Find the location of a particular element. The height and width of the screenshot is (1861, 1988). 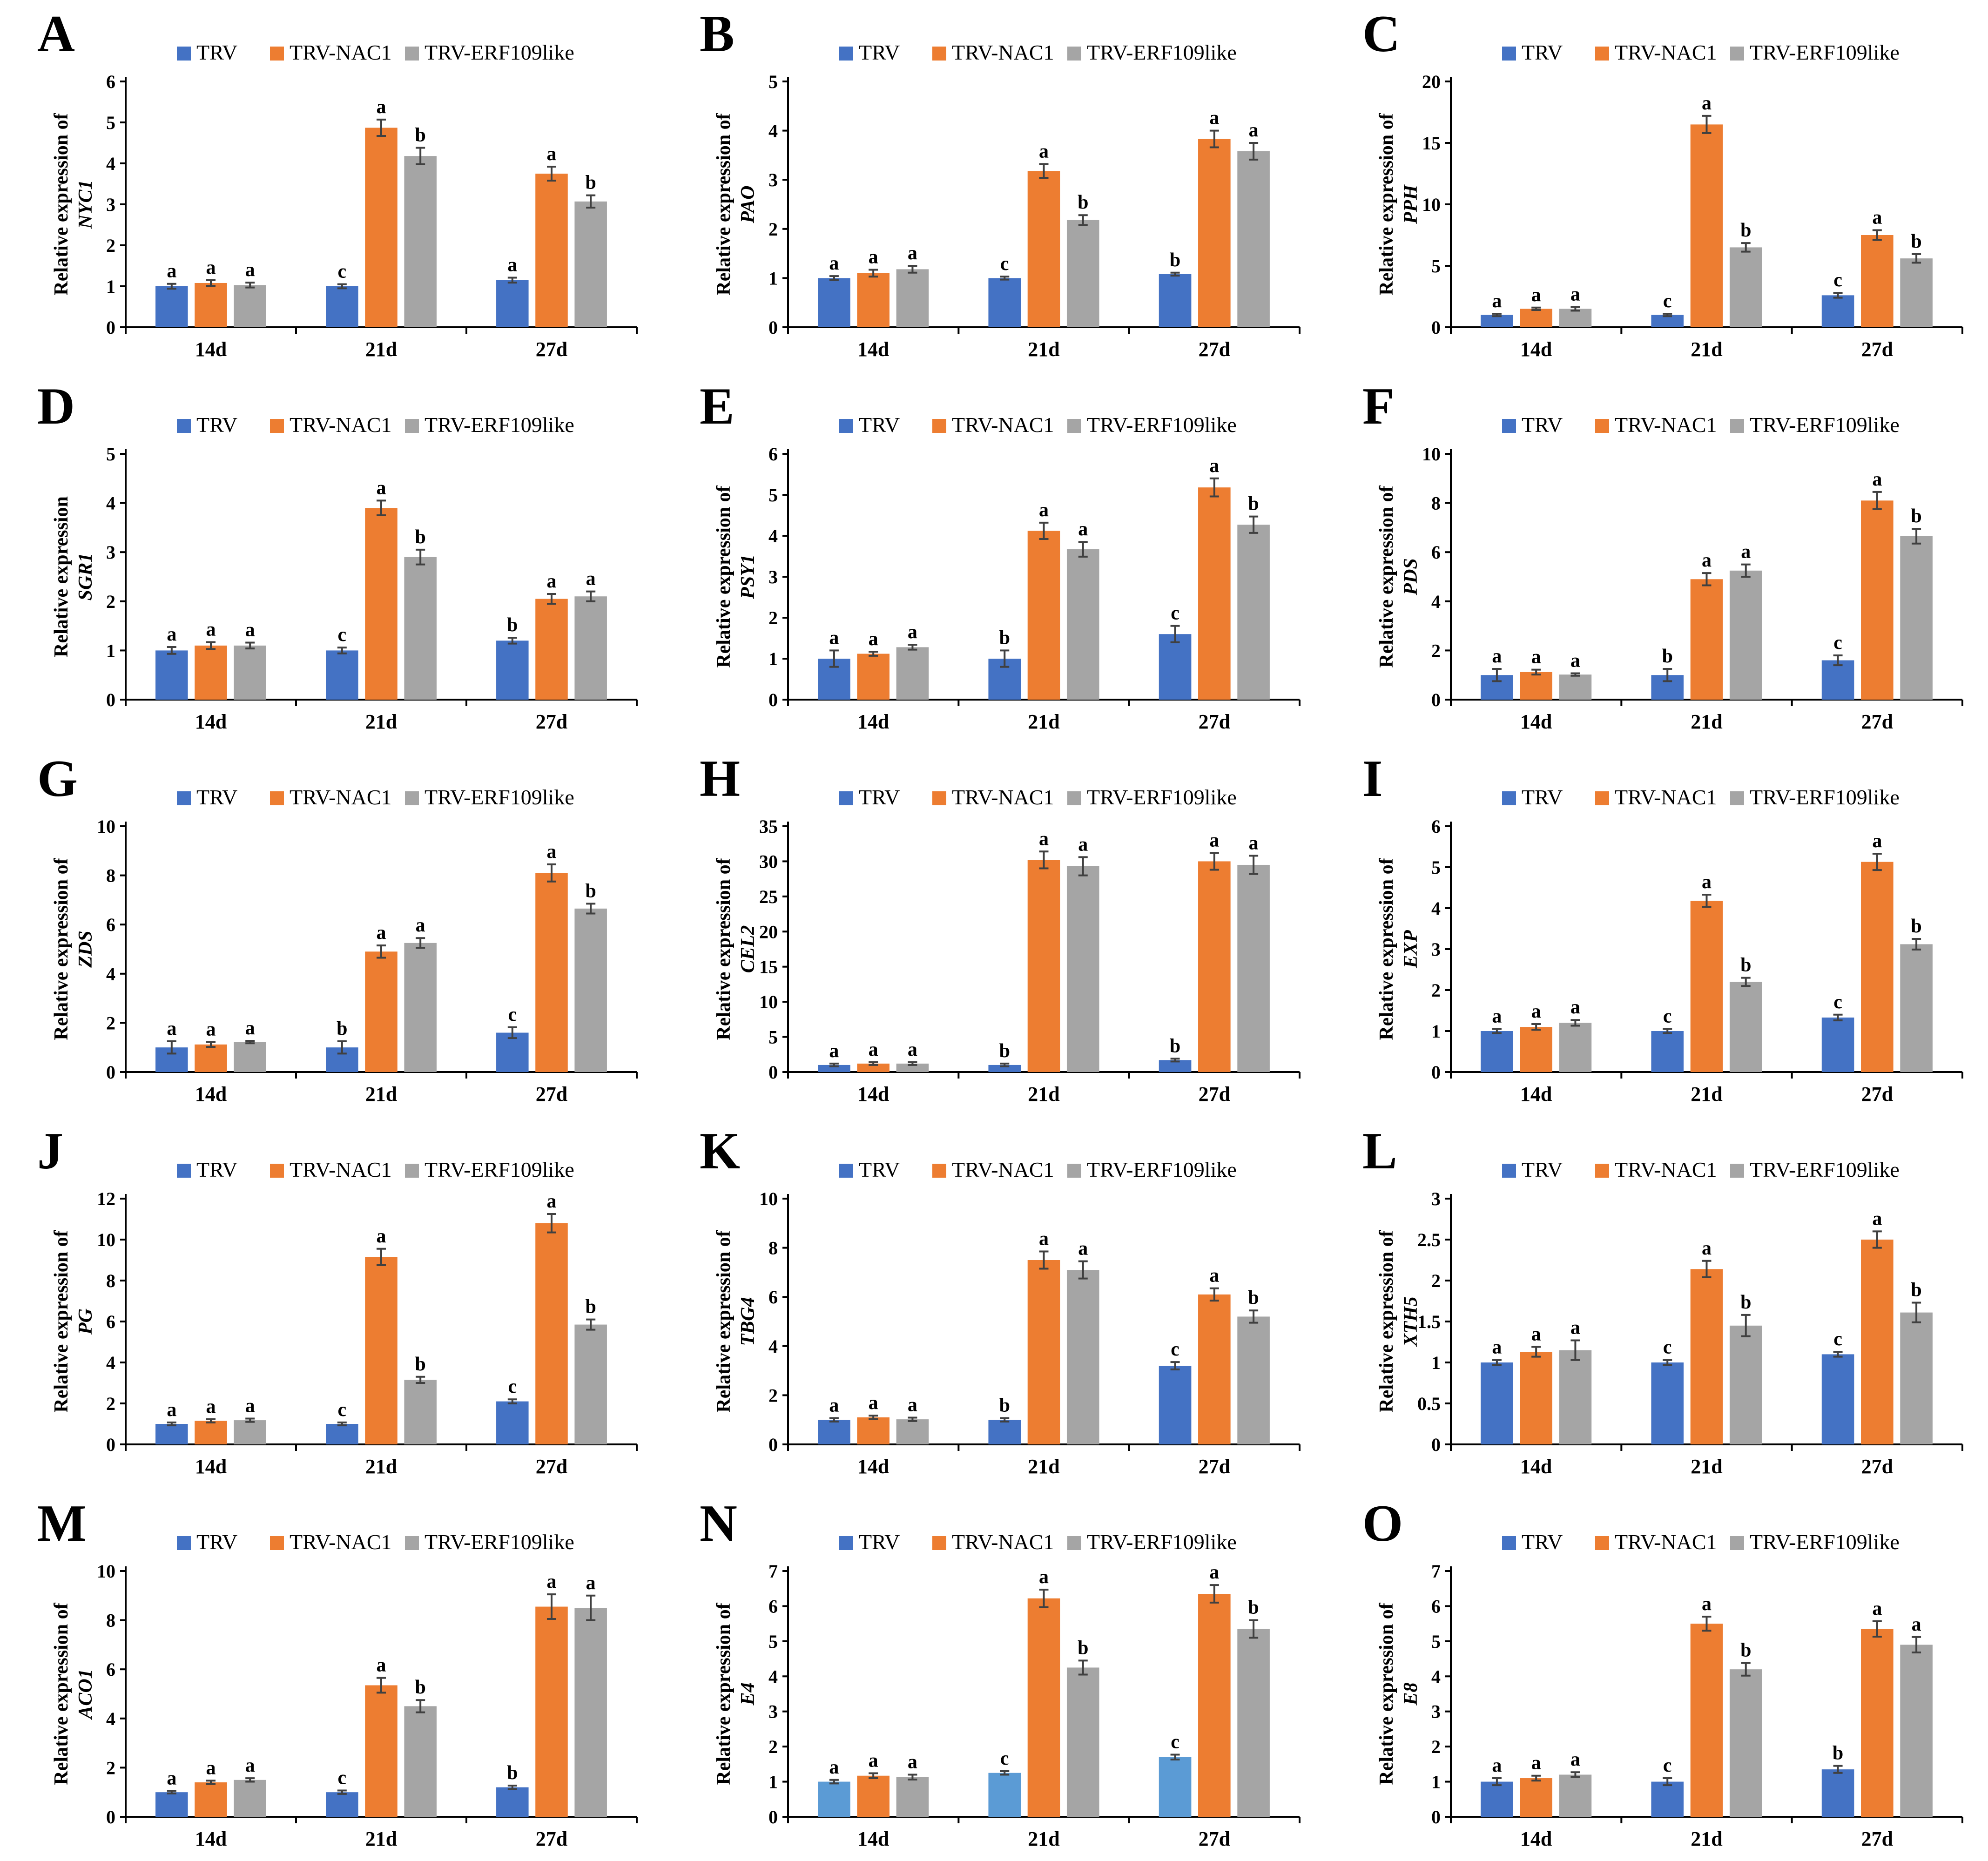

y-axis-gene-name: XTH5 is located at coordinates (1411, 1321).